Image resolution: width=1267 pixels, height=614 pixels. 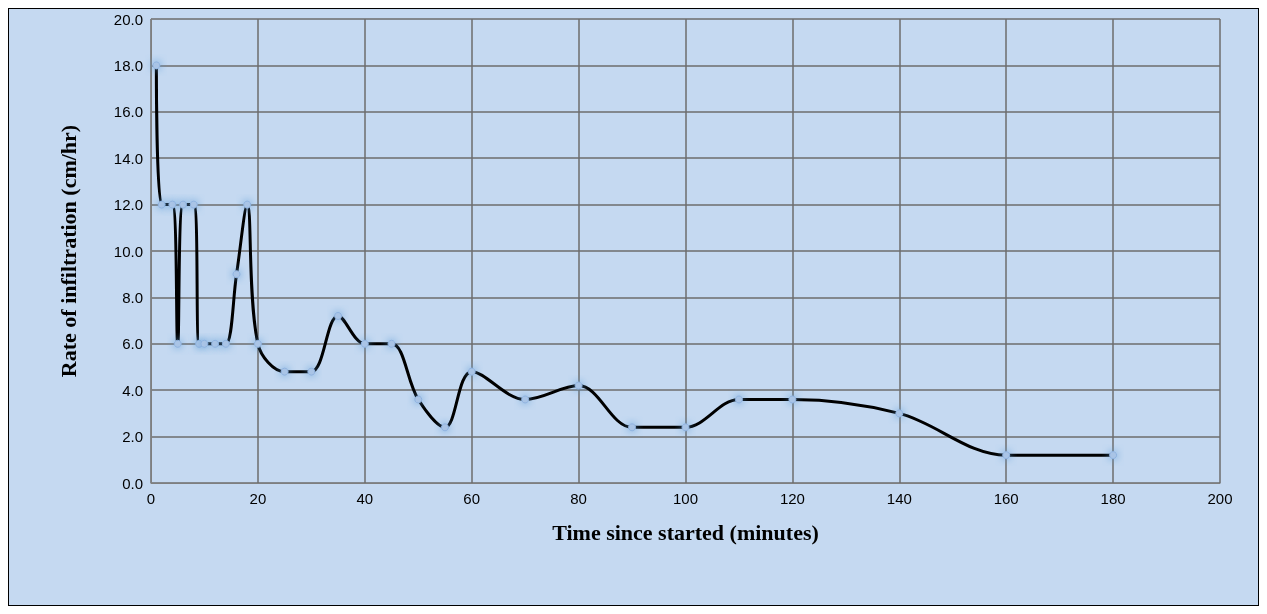 I want to click on x-axis-title: Time since started (minutes), so click(x=685, y=532).